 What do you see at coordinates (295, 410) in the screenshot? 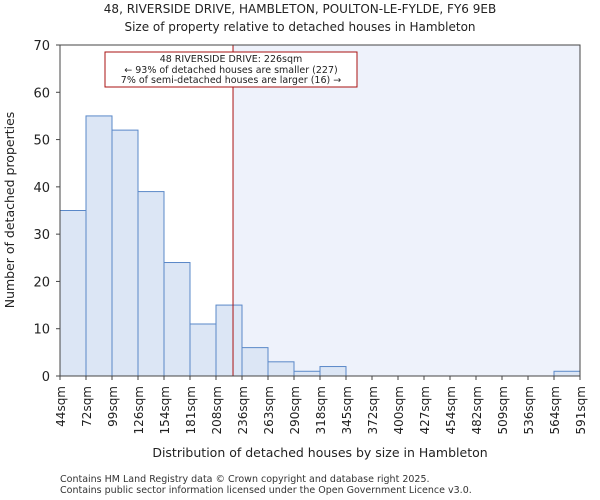
I see `x-tick-label: 290sqm` at bounding box center [295, 410].